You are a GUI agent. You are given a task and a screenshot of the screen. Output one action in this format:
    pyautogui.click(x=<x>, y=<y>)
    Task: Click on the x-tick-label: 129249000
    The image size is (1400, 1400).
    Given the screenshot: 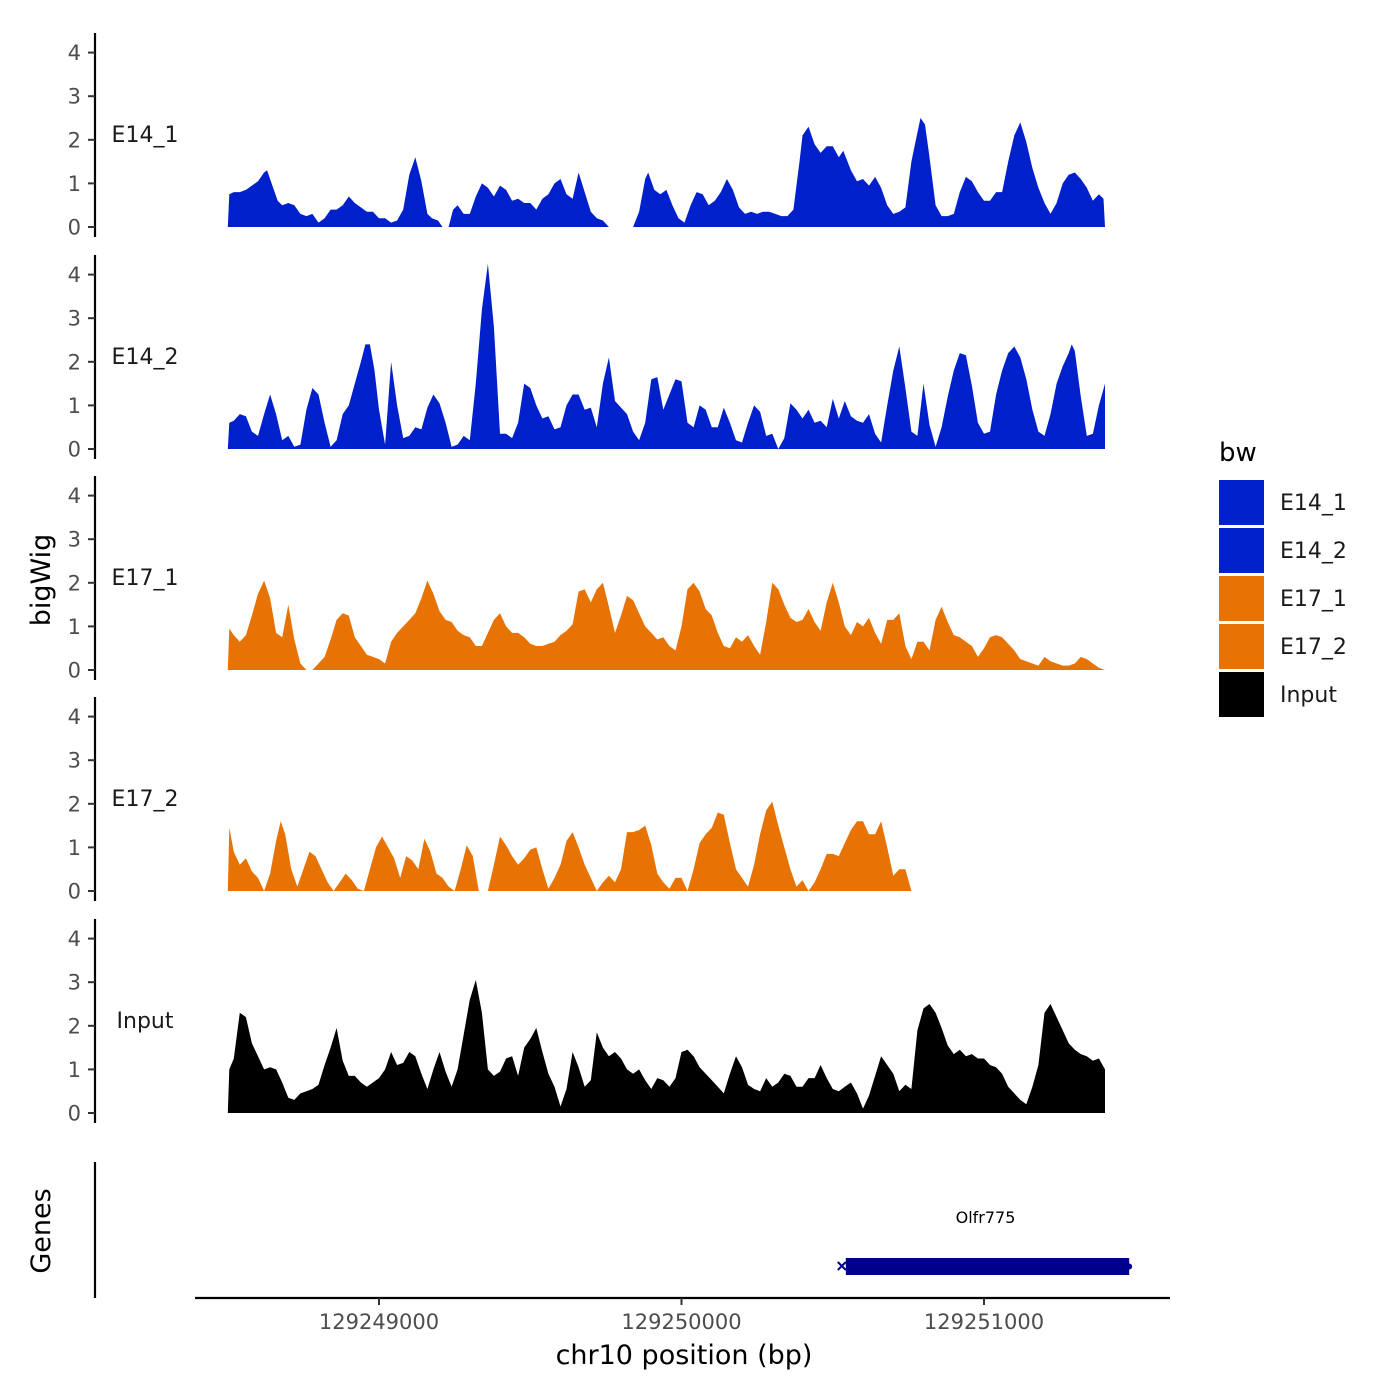 What is the action you would take?
    pyautogui.click(x=379, y=1322)
    